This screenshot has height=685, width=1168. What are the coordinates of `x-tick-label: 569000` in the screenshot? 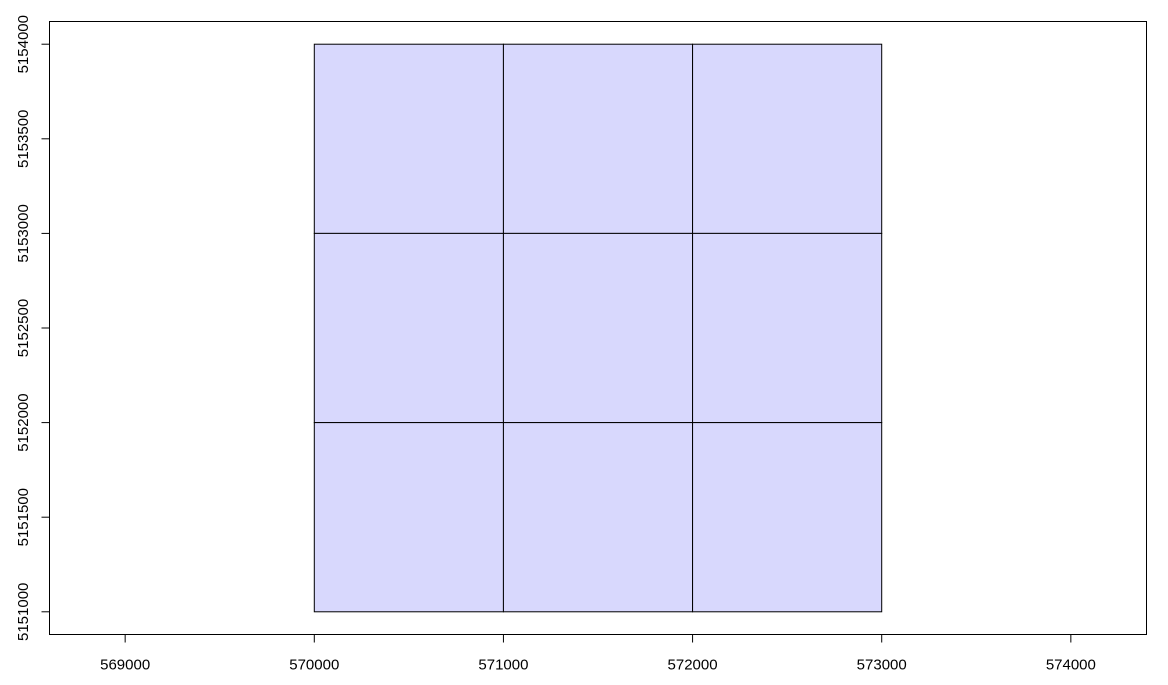 It's located at (125, 665).